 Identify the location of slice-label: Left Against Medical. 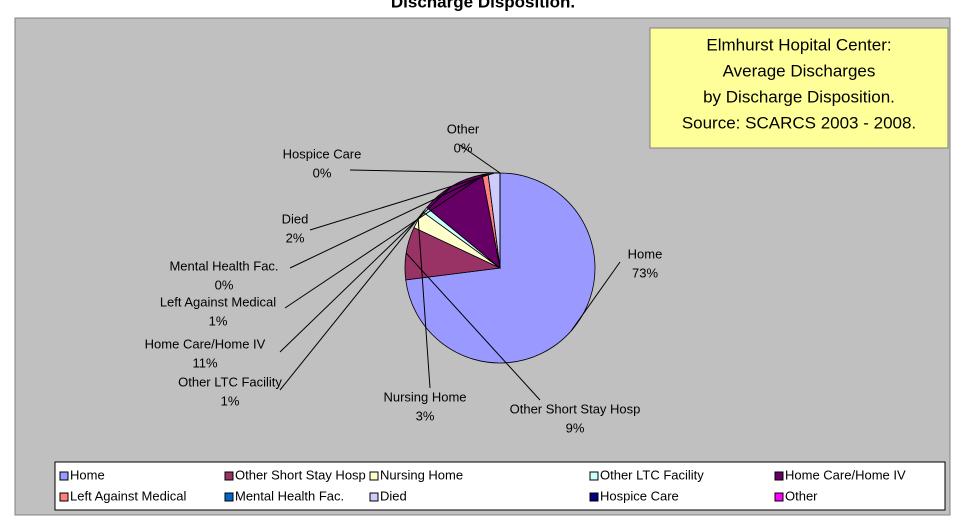
(218, 301).